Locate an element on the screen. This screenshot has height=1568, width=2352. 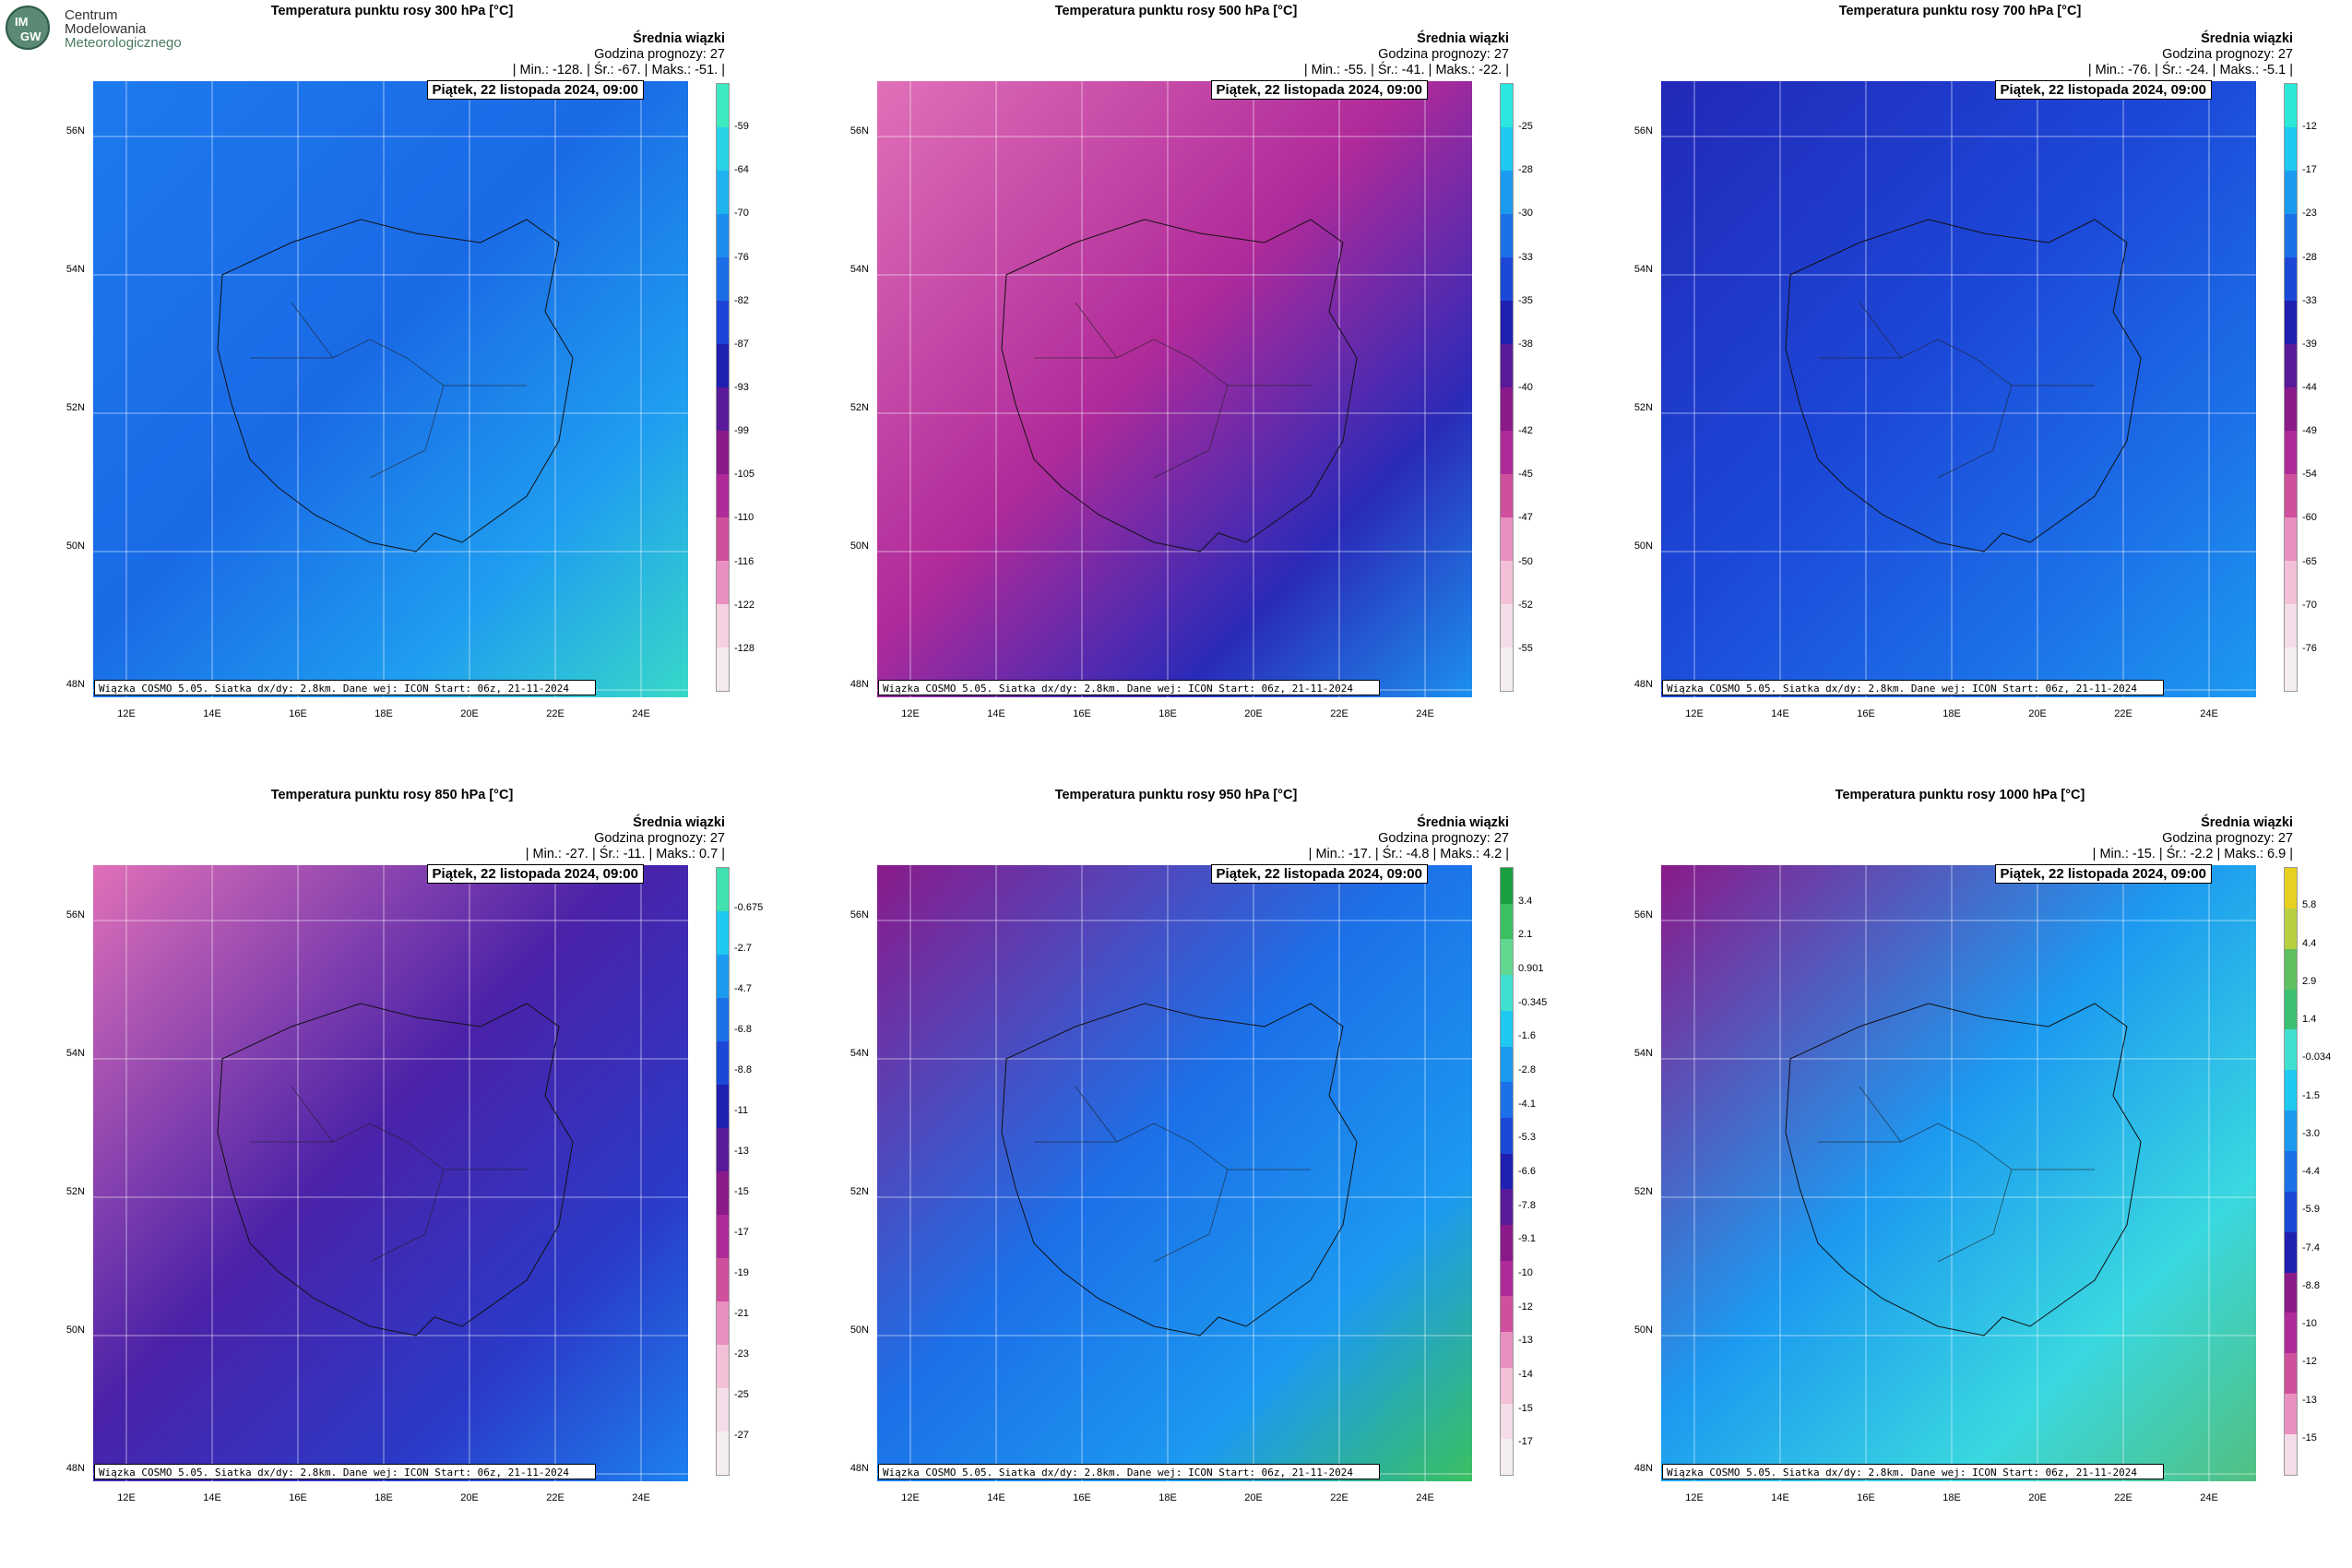
colorbar-tick-label: -60 is located at coordinates (2309, 518).